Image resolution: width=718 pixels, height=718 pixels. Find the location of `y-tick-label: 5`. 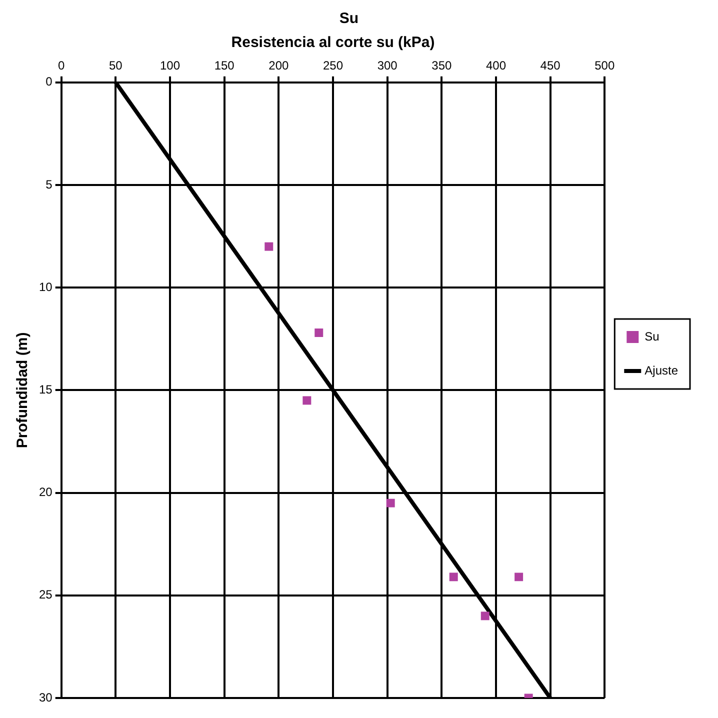

y-tick-label: 5 is located at coordinates (49, 184).